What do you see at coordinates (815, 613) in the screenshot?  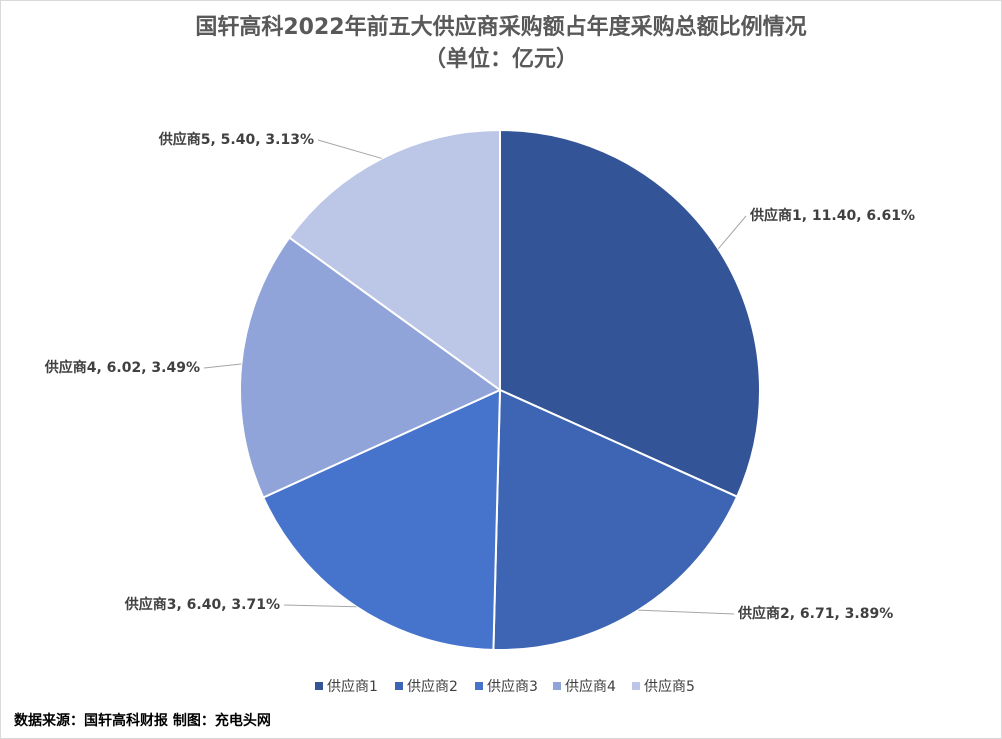 I see `data-label: 供应商2, 6.71, 3.89%` at bounding box center [815, 613].